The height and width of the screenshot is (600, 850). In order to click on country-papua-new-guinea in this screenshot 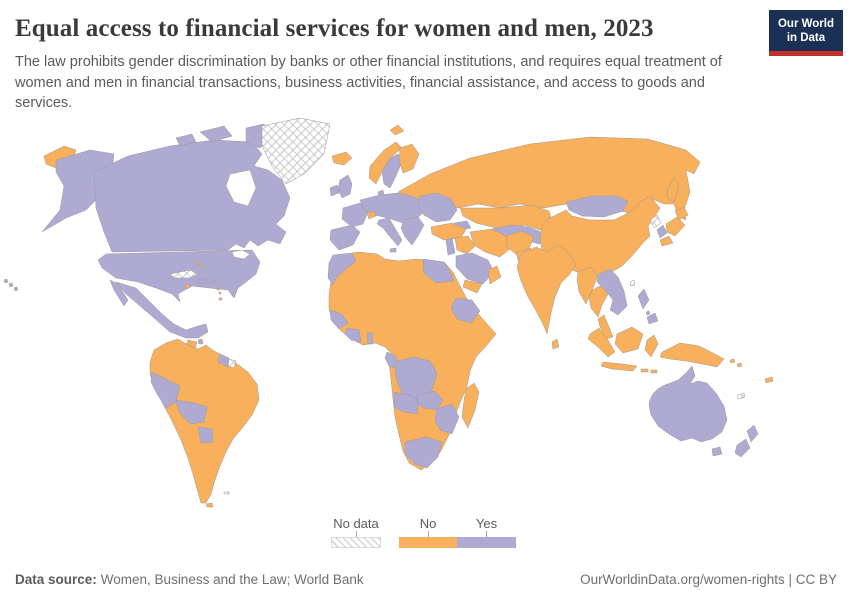, I will do `click(692, 355)`.